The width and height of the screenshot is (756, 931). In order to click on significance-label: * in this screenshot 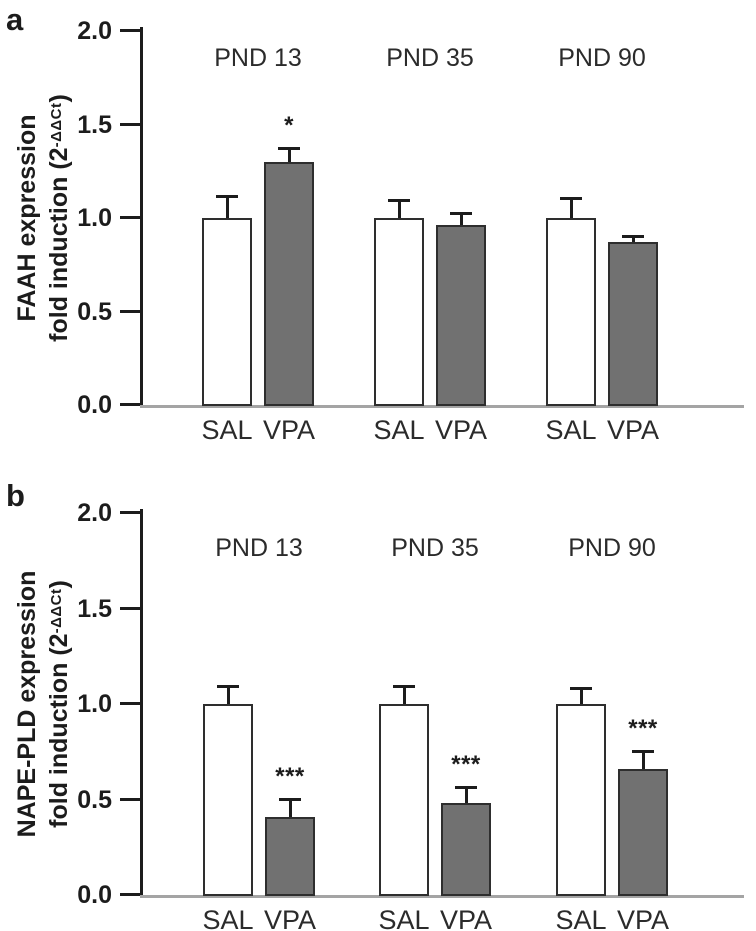, I will do `click(289, 125)`.